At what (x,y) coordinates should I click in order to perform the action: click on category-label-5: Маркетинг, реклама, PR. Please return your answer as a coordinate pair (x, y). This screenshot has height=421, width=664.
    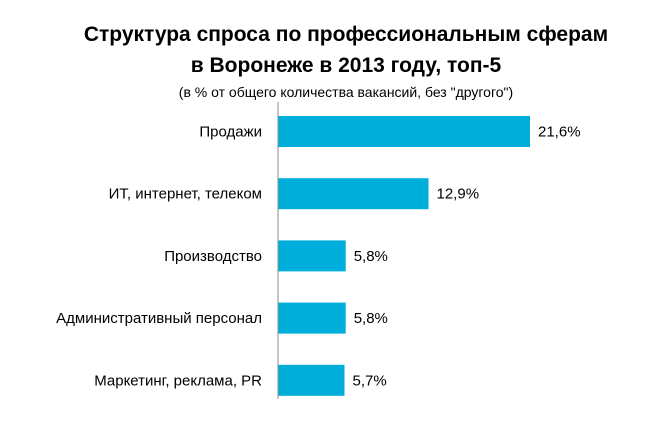
    Looking at the image, I should click on (178, 380).